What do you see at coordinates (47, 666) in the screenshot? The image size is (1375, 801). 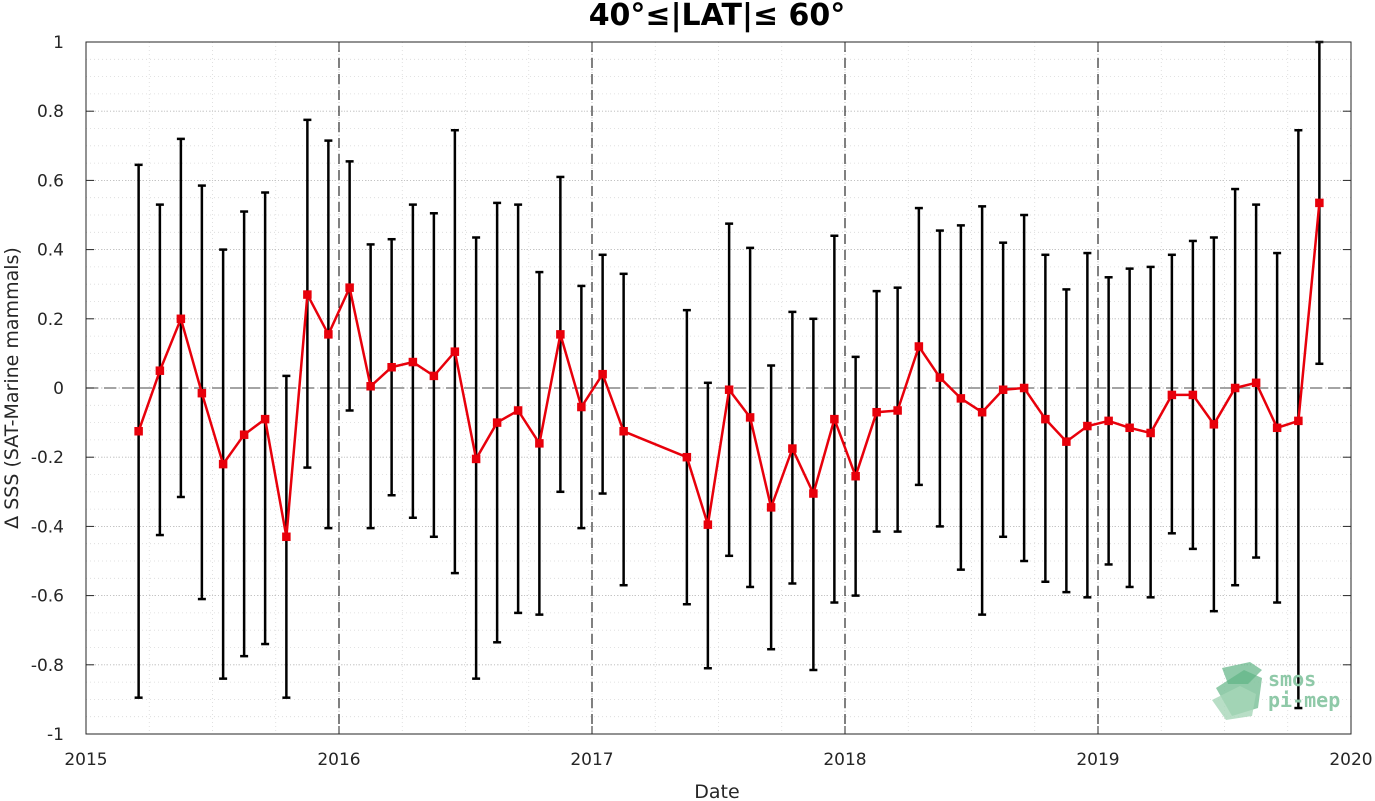 I see `y-tick-label: -0.8` at bounding box center [47, 666].